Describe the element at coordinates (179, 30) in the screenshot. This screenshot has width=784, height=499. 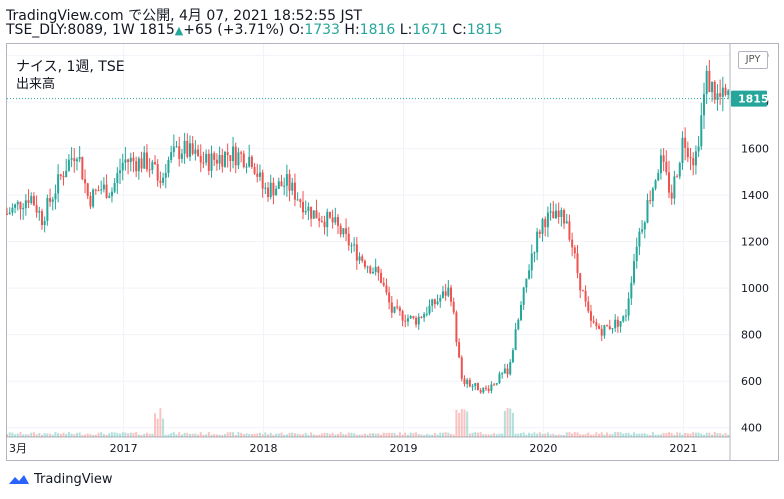
I see `up-arrow-icon: ▲` at that location.